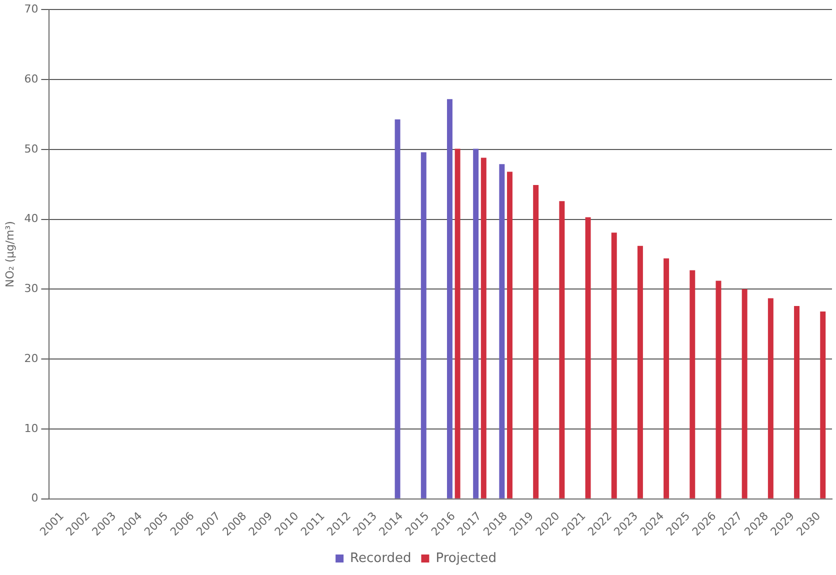 The image size is (836, 575). I want to click on y-tick-label: 50, so click(31, 149).